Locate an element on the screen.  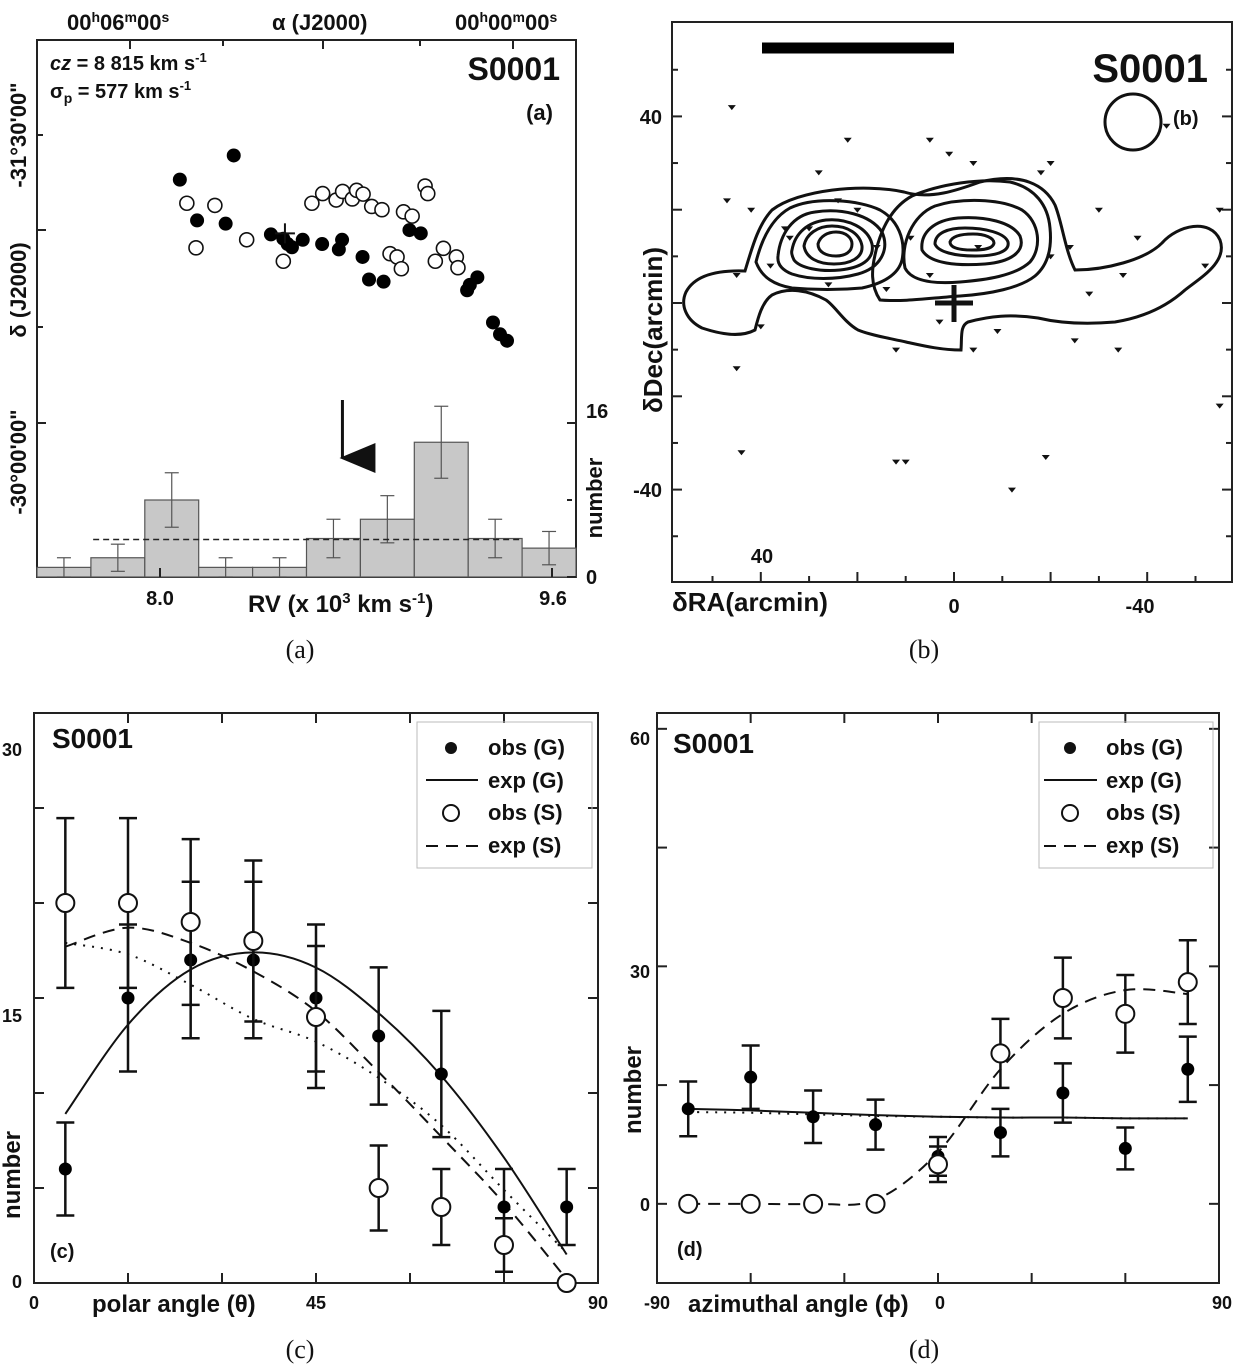
panel-a-histogram is located at coordinates (306, 489).